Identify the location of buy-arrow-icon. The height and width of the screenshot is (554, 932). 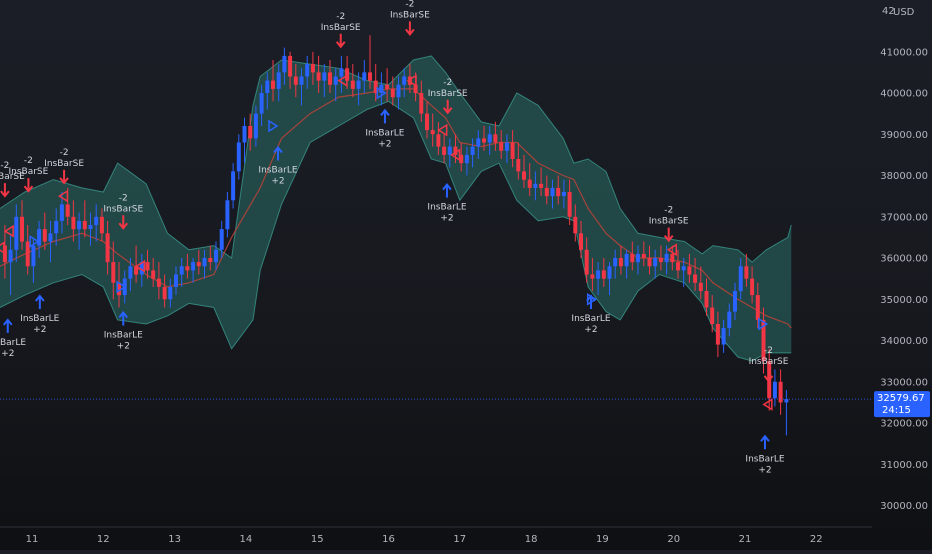
(123, 318).